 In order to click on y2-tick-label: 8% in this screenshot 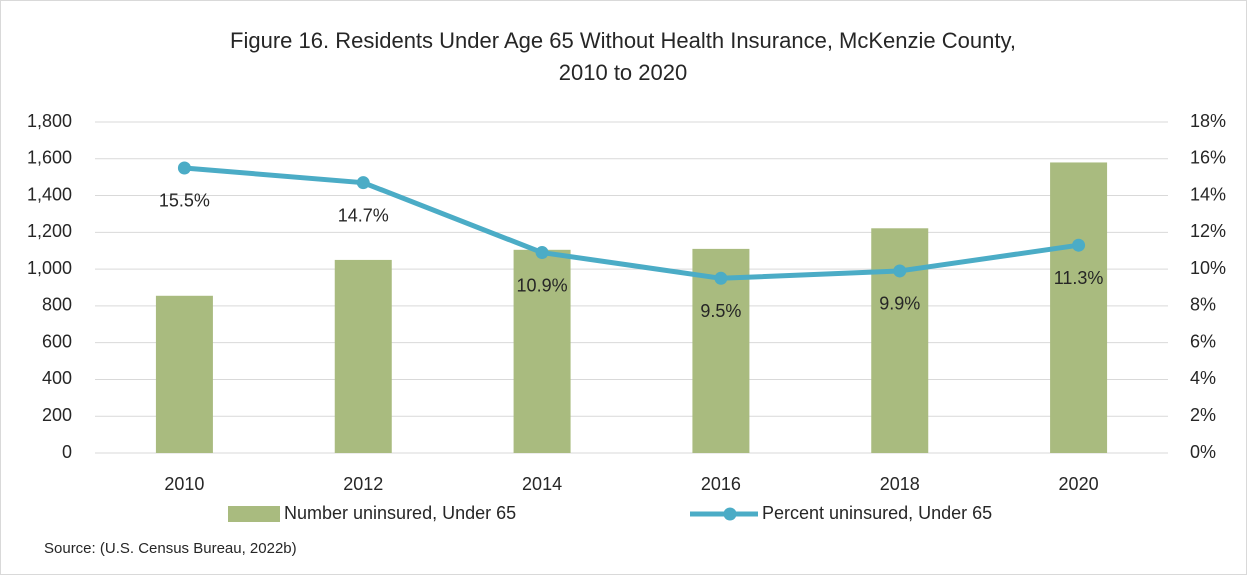, I will do `click(1203, 305)`.